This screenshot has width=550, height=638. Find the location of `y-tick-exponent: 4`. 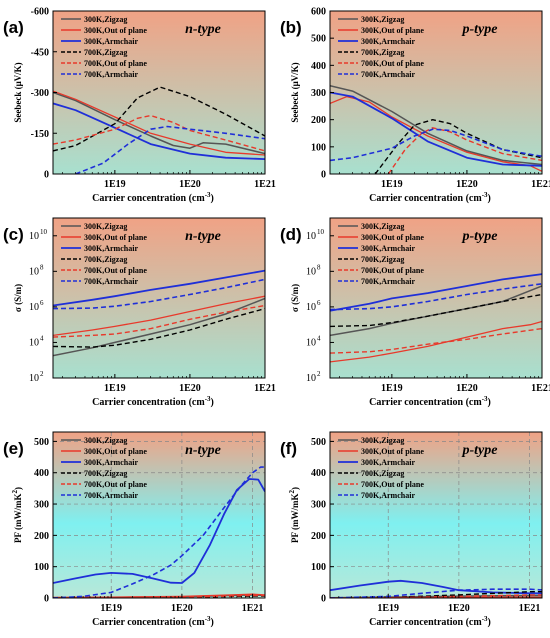

y-tick-exponent: 4 is located at coordinates (42, 338).